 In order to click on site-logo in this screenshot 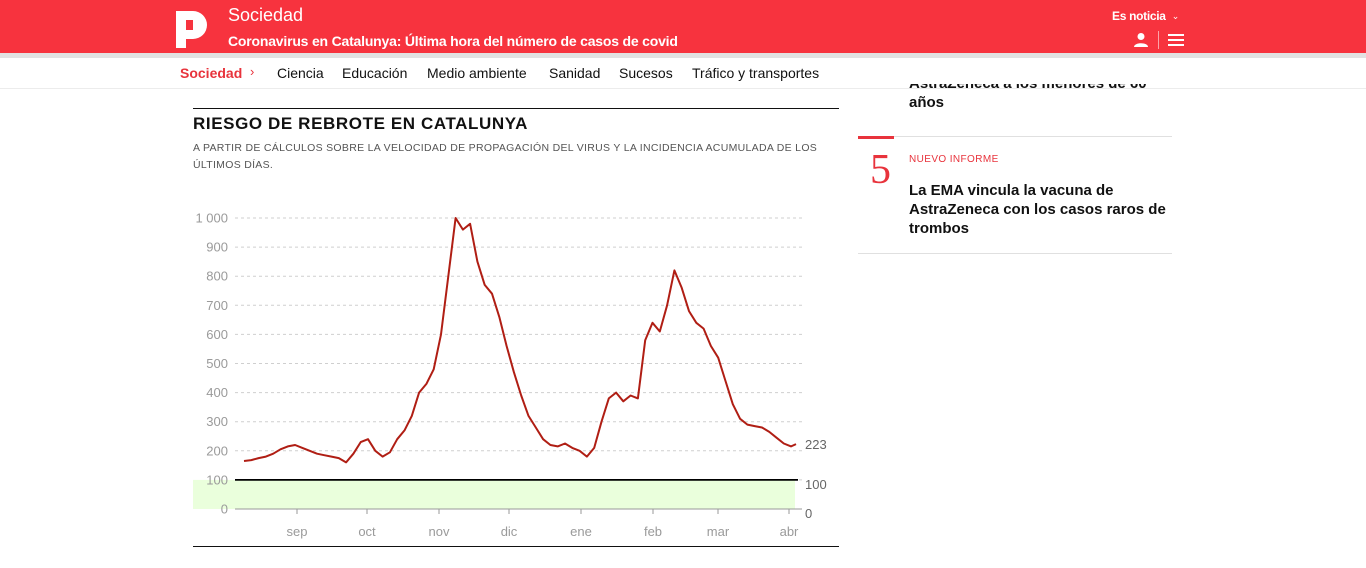, I will do `click(191, 29)`.